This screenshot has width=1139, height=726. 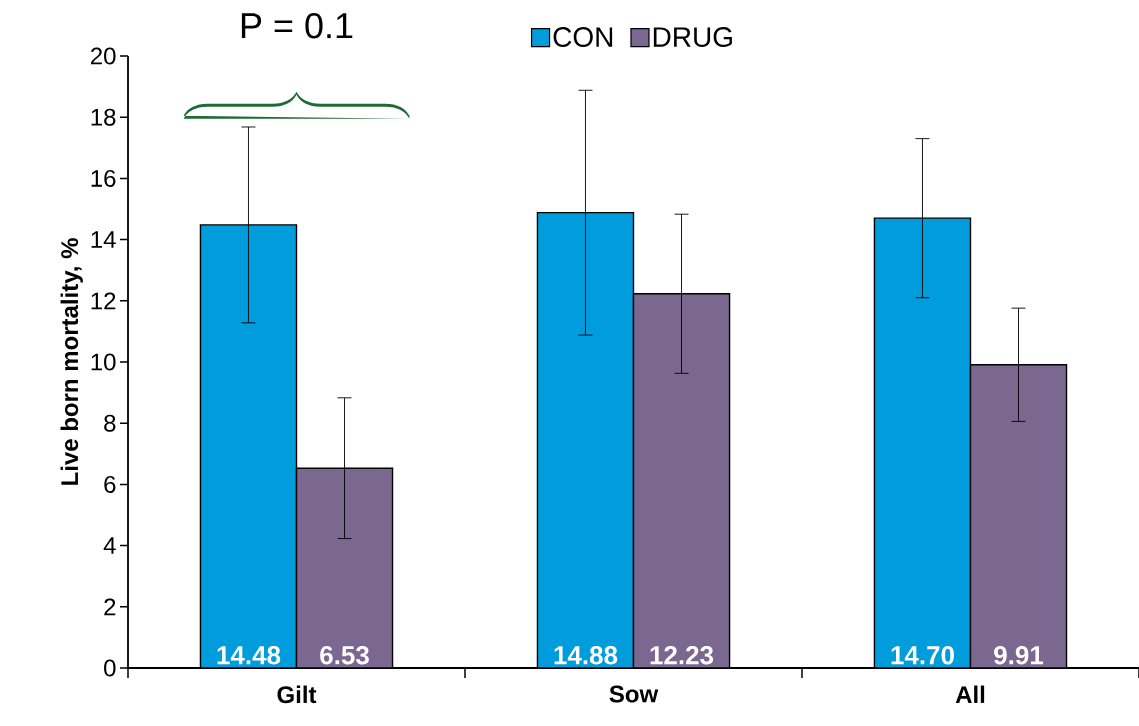 What do you see at coordinates (583, 37) in the screenshot?
I see `legend-label: CON` at bounding box center [583, 37].